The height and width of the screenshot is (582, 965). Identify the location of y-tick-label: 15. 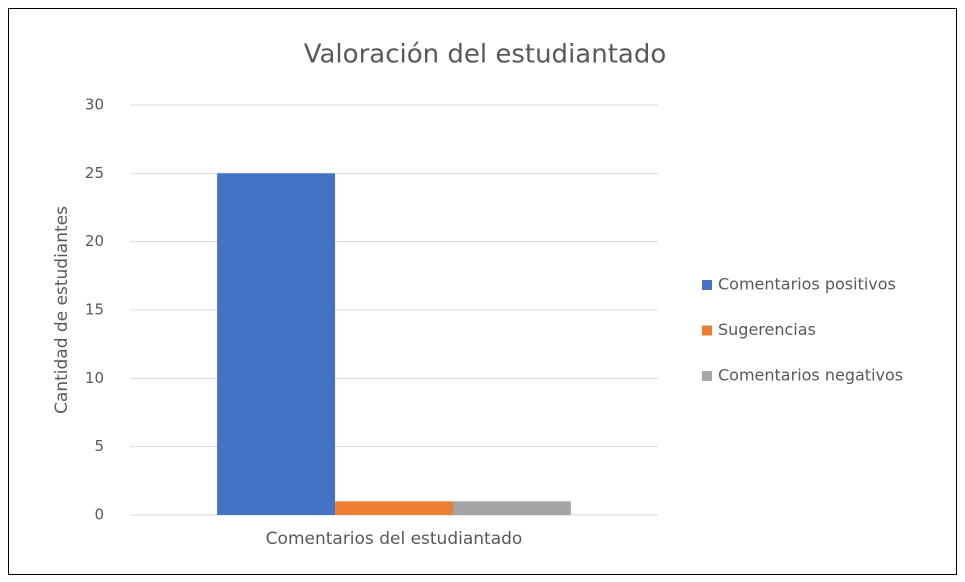
(94, 310).